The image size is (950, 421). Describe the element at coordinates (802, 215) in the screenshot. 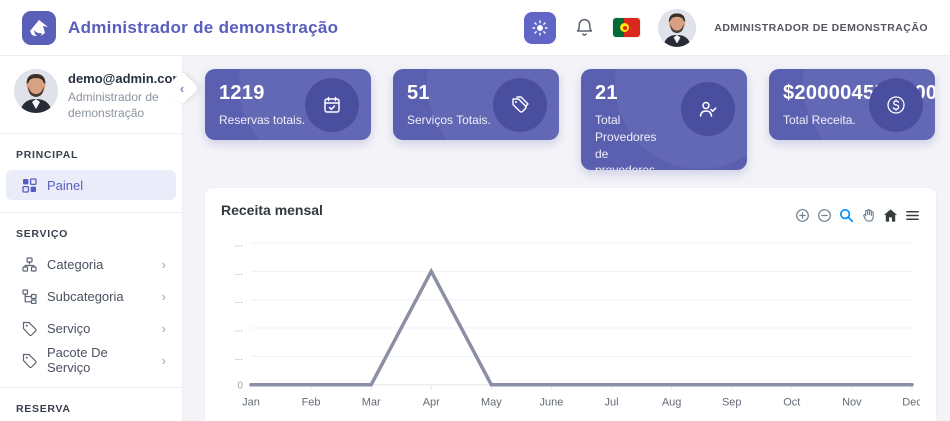

I see `zoom-in-icon` at that location.